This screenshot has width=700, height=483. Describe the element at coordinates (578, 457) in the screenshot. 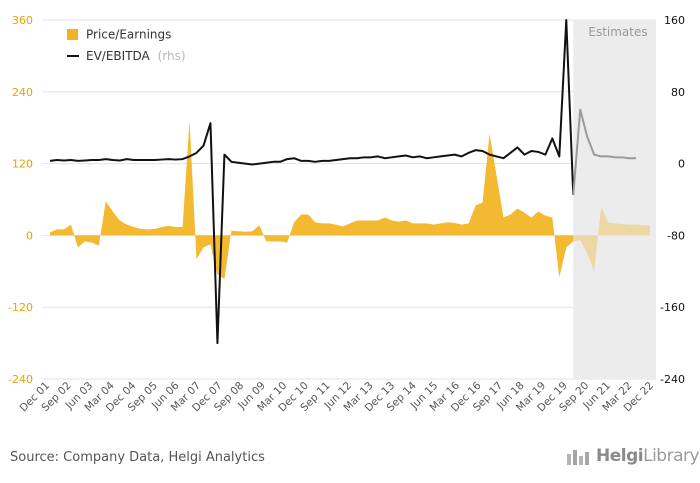

I see `library-logo-icon` at that location.